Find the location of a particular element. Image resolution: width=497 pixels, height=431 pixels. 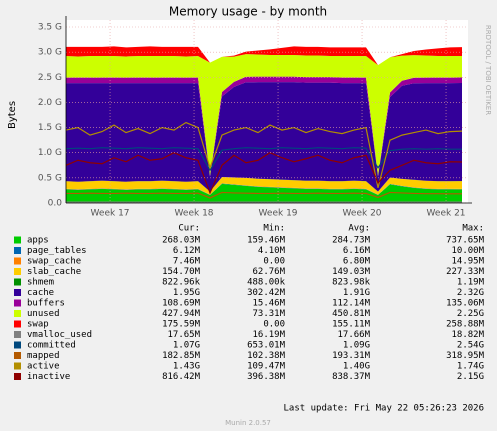

y-tick-label: 3.0 G is located at coordinates (50, 53).